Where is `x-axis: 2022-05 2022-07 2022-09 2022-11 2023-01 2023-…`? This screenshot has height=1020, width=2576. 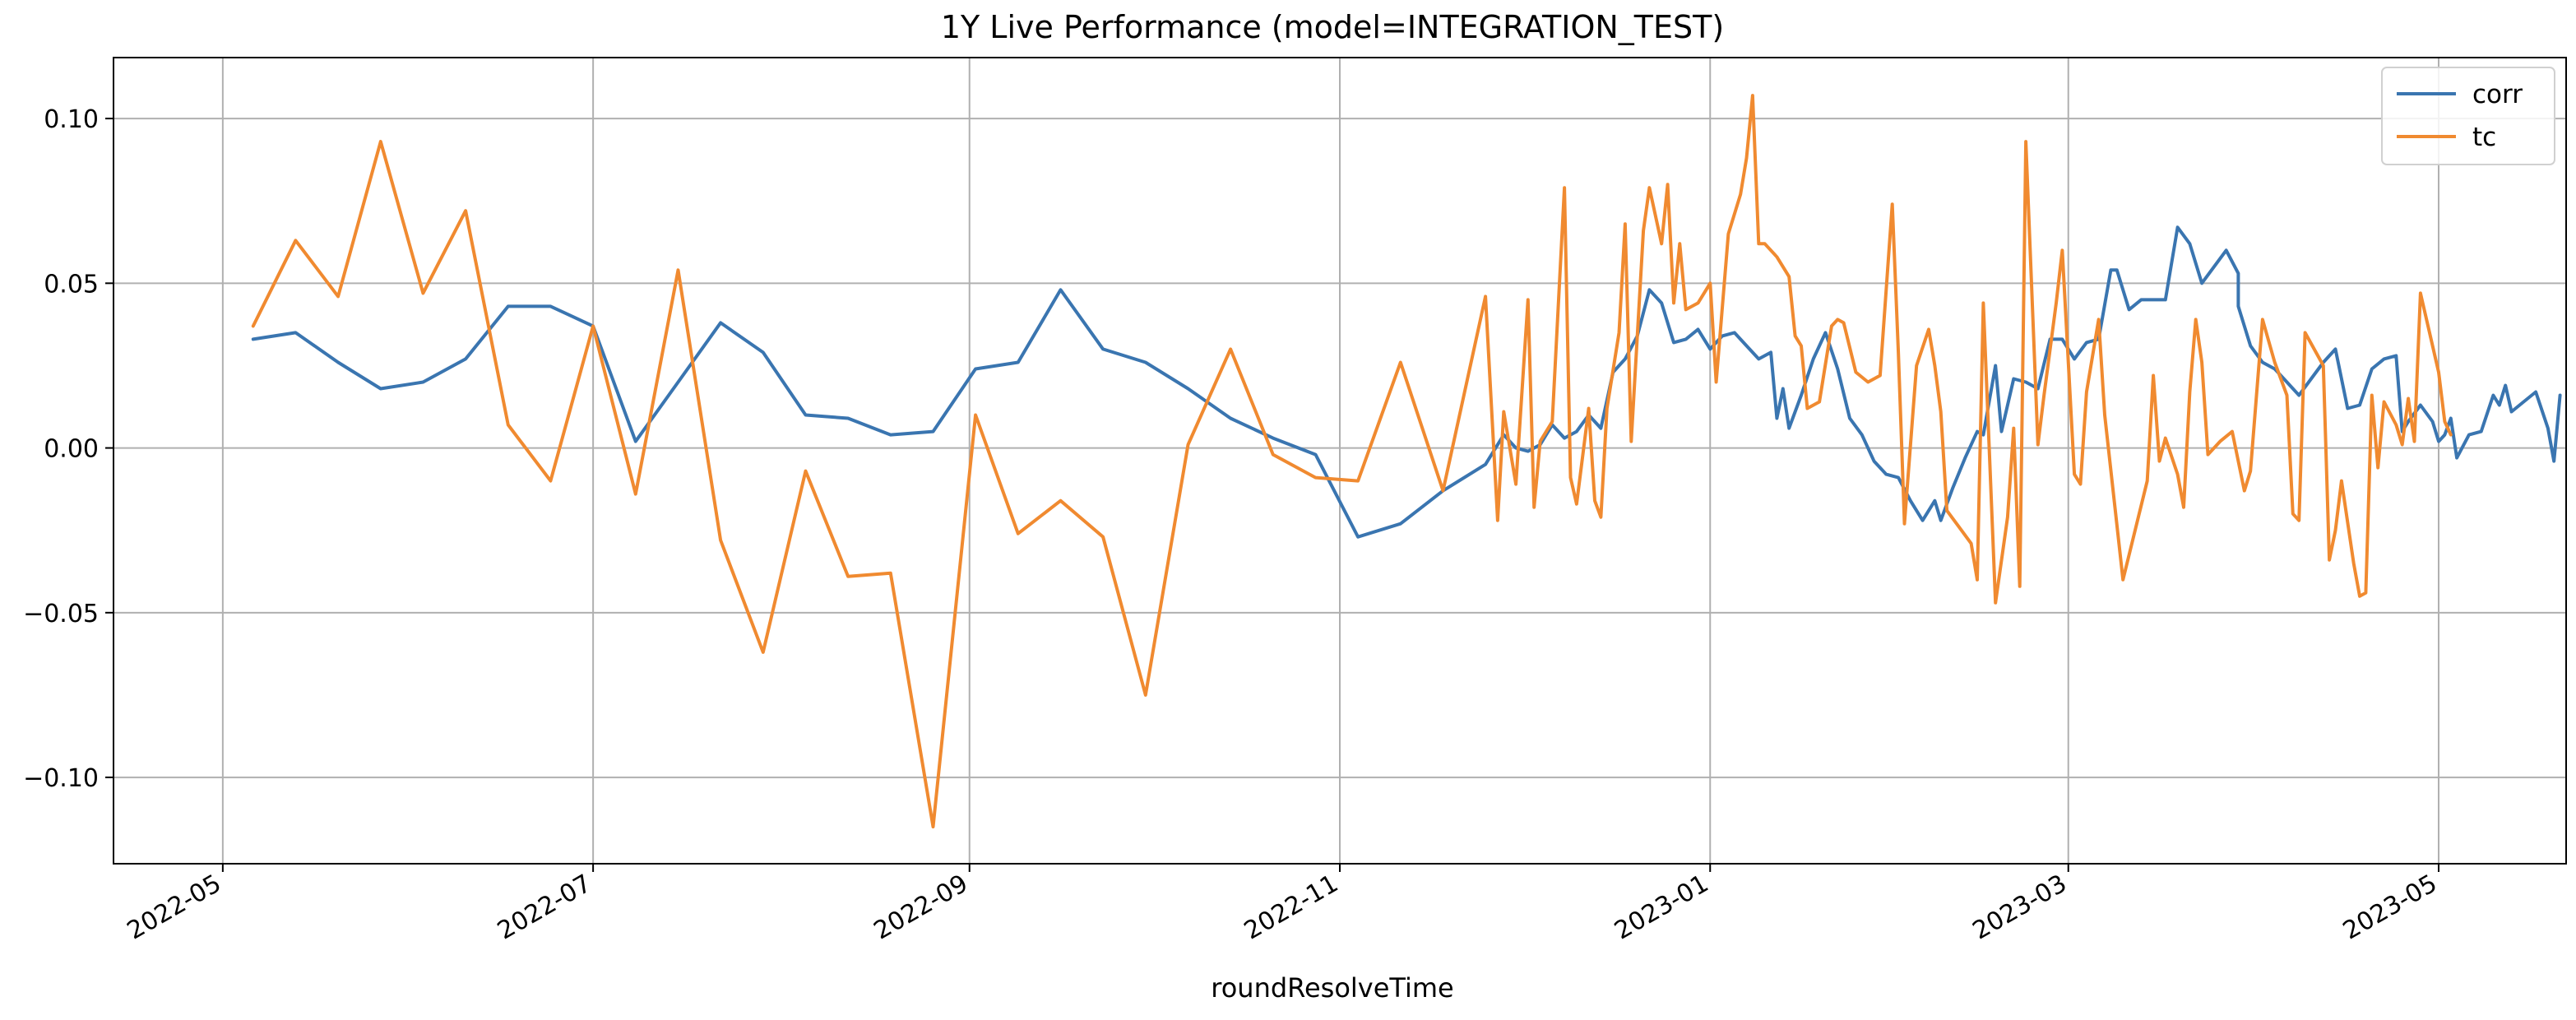
x-axis: 2022-05 2022-07 2022-09 2022-11 2023-01 2023-… is located at coordinates (1283, 905).